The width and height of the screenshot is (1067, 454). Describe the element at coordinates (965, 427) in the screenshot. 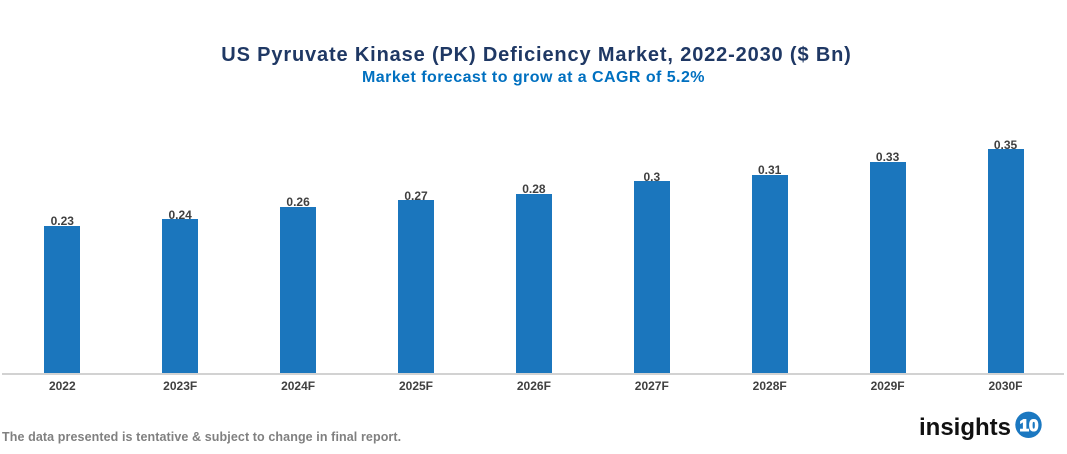

I see `svg-text: insights` at that location.